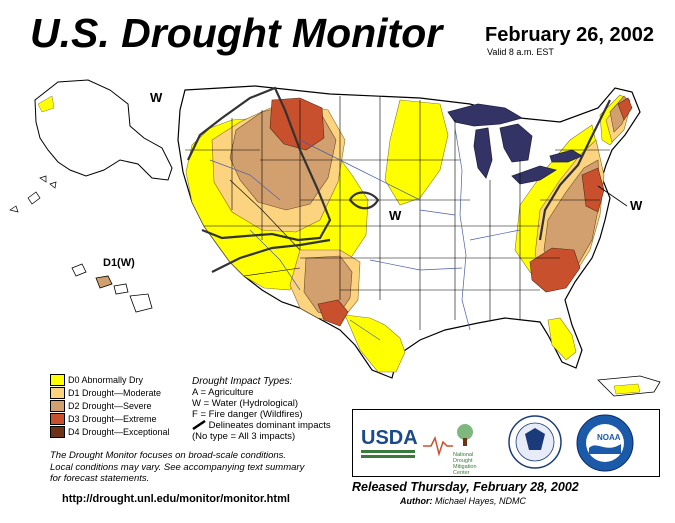  I want to click on map-label-hawaii: D1(W), so click(119, 263).